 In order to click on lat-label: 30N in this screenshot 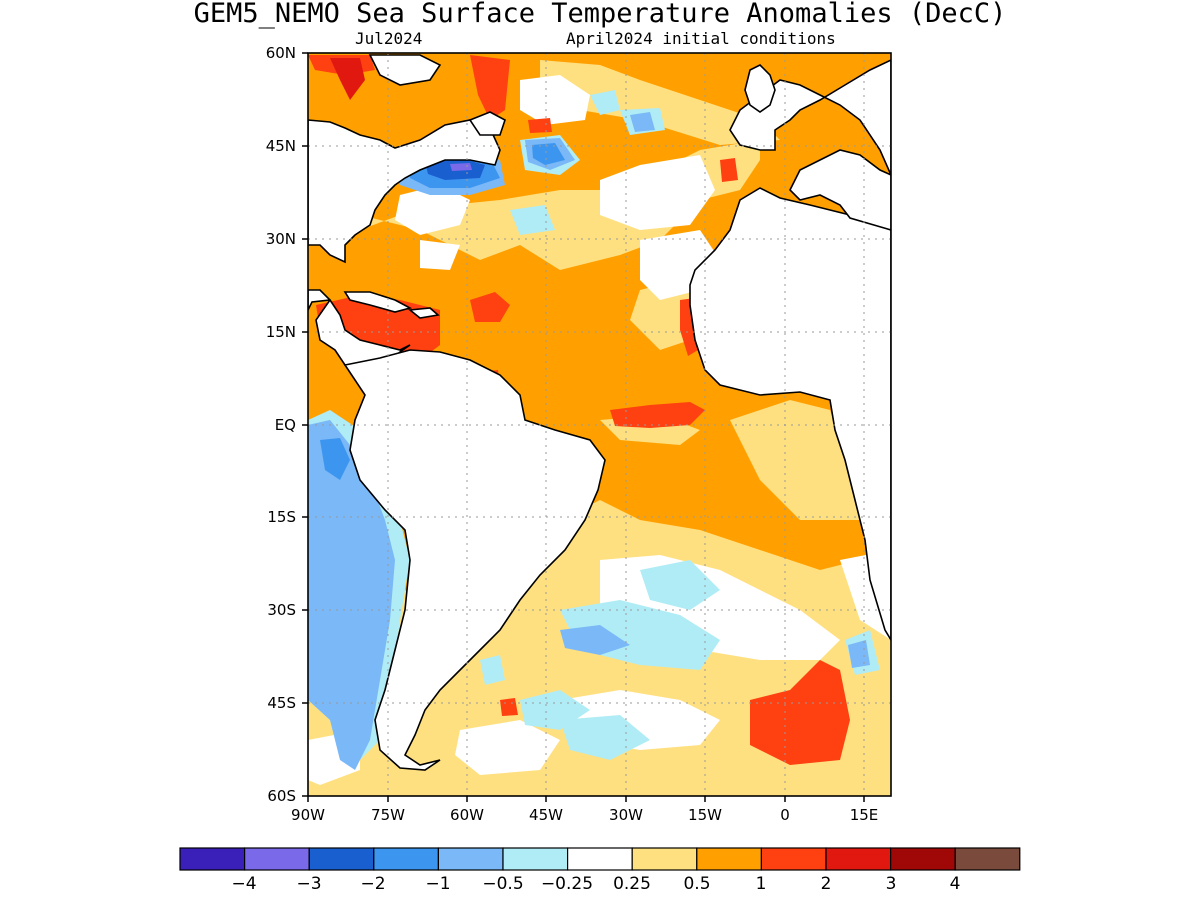, I will do `click(281, 239)`.